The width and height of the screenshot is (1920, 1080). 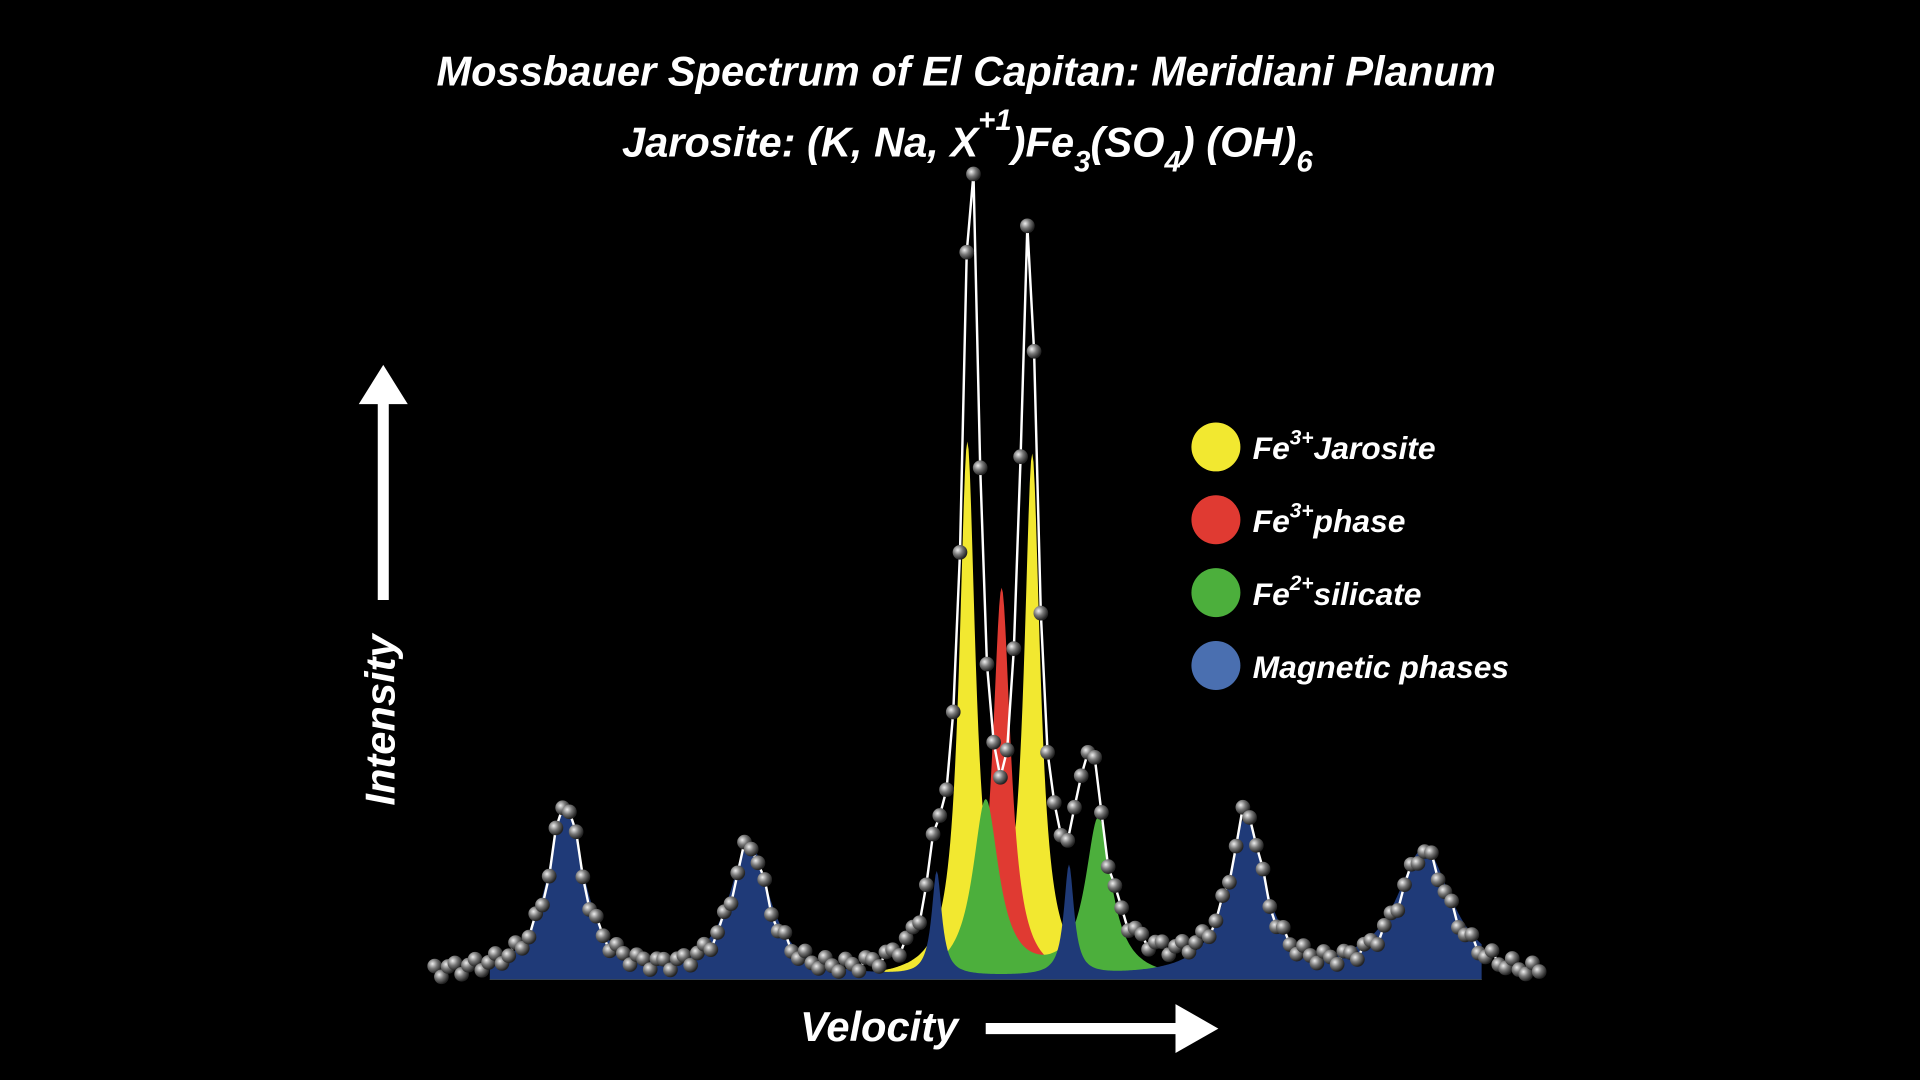 What do you see at coordinates (1127, 142) in the screenshot?
I see `formula-part: (SO` at bounding box center [1127, 142].